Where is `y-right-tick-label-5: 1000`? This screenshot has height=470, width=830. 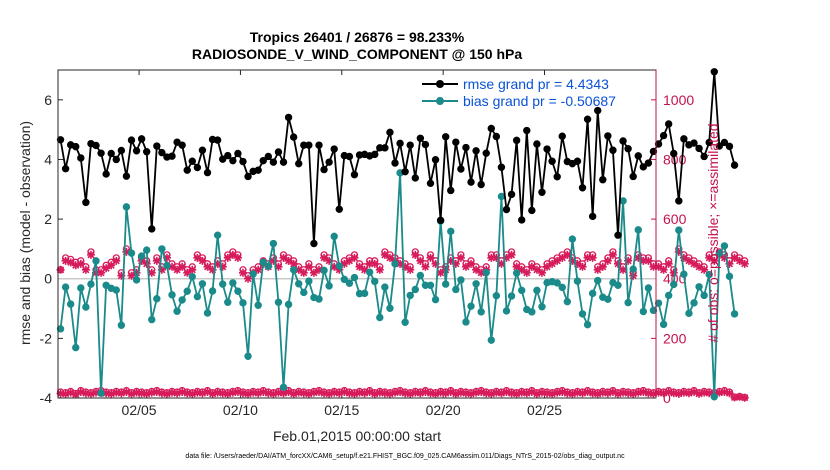
y-right-tick-label-5: 1000 is located at coordinates (678, 100).